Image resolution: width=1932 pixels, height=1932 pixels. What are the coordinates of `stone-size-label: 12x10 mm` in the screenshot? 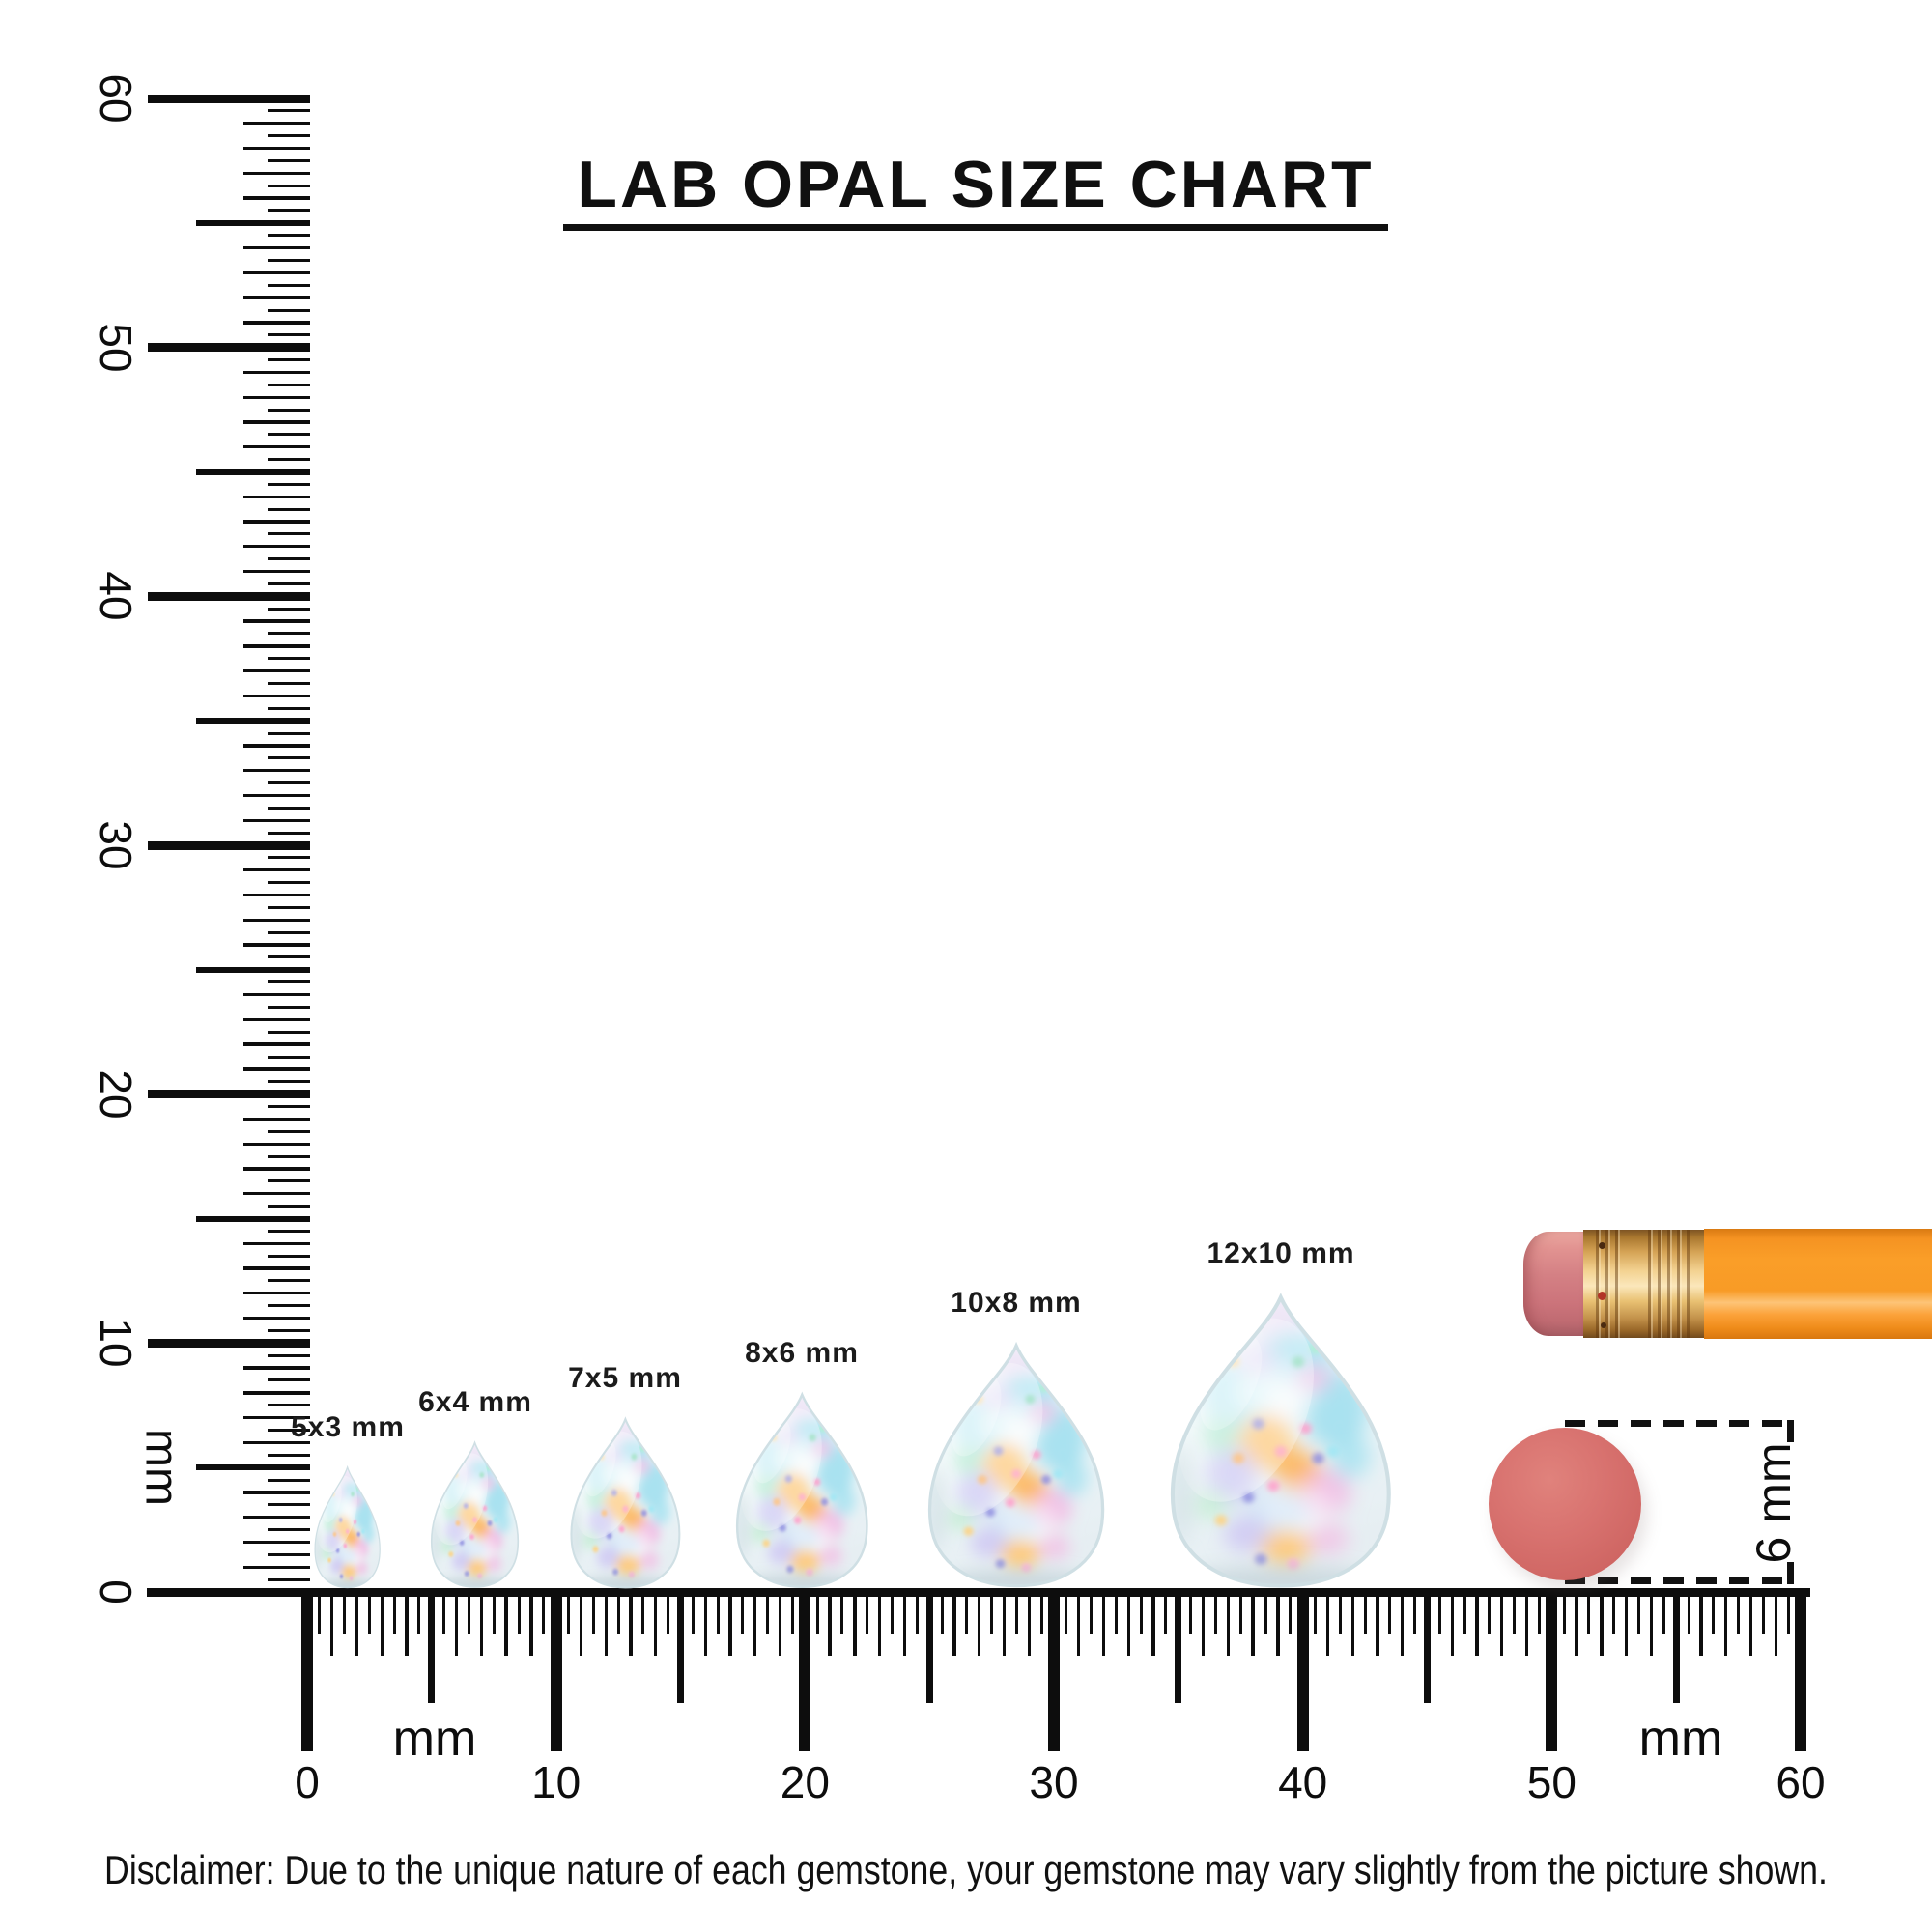 It's located at (1281, 1252).